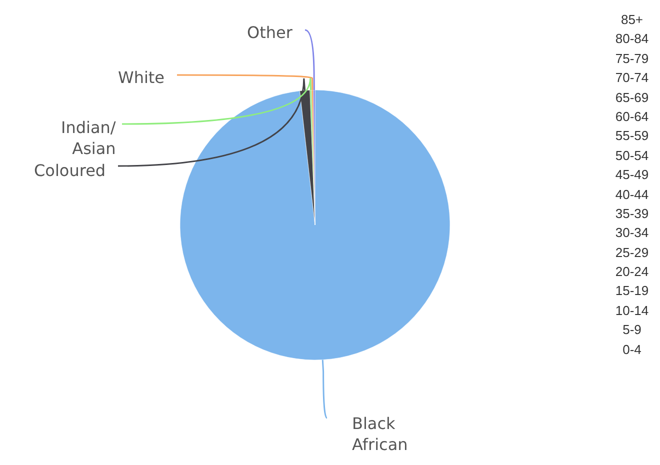  Describe the element at coordinates (141, 77) in the screenshot. I see `slice-label: White` at that location.